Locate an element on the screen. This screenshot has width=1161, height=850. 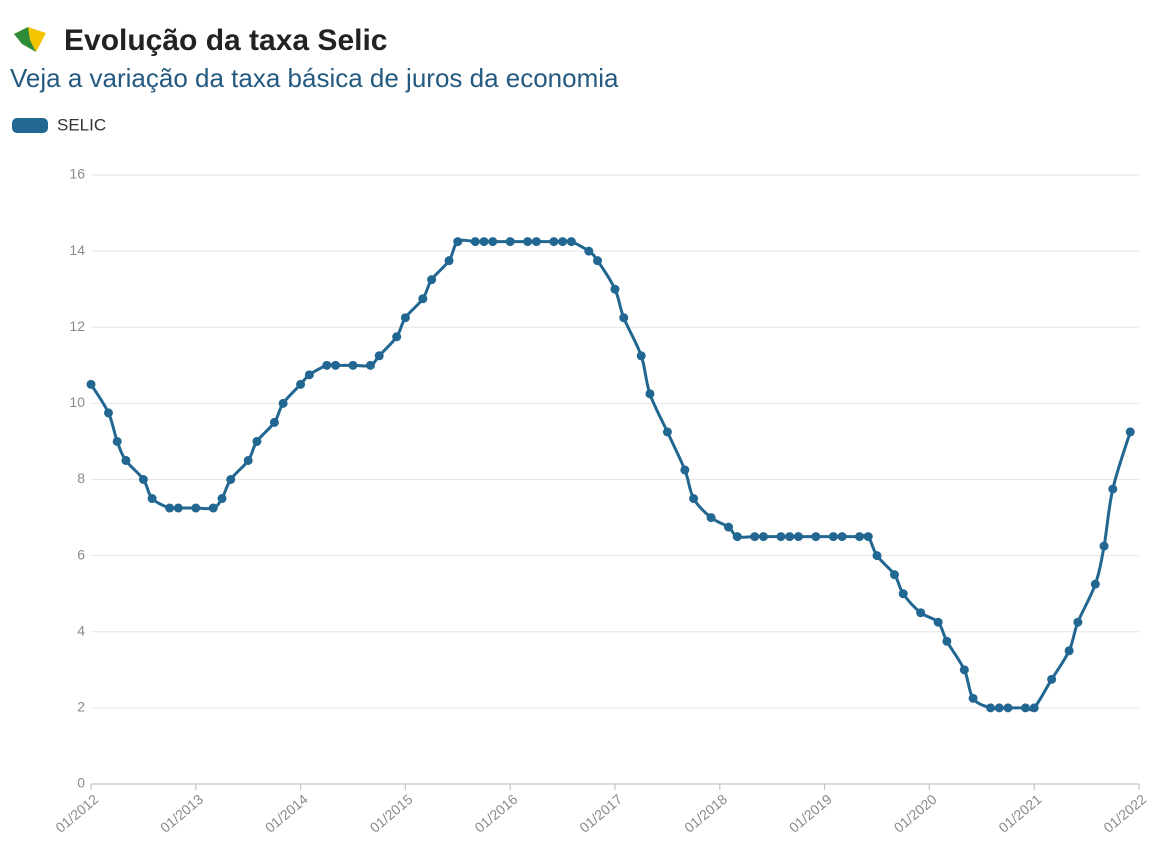
x-tick-label: 01/2018 is located at coordinates (705, 813).